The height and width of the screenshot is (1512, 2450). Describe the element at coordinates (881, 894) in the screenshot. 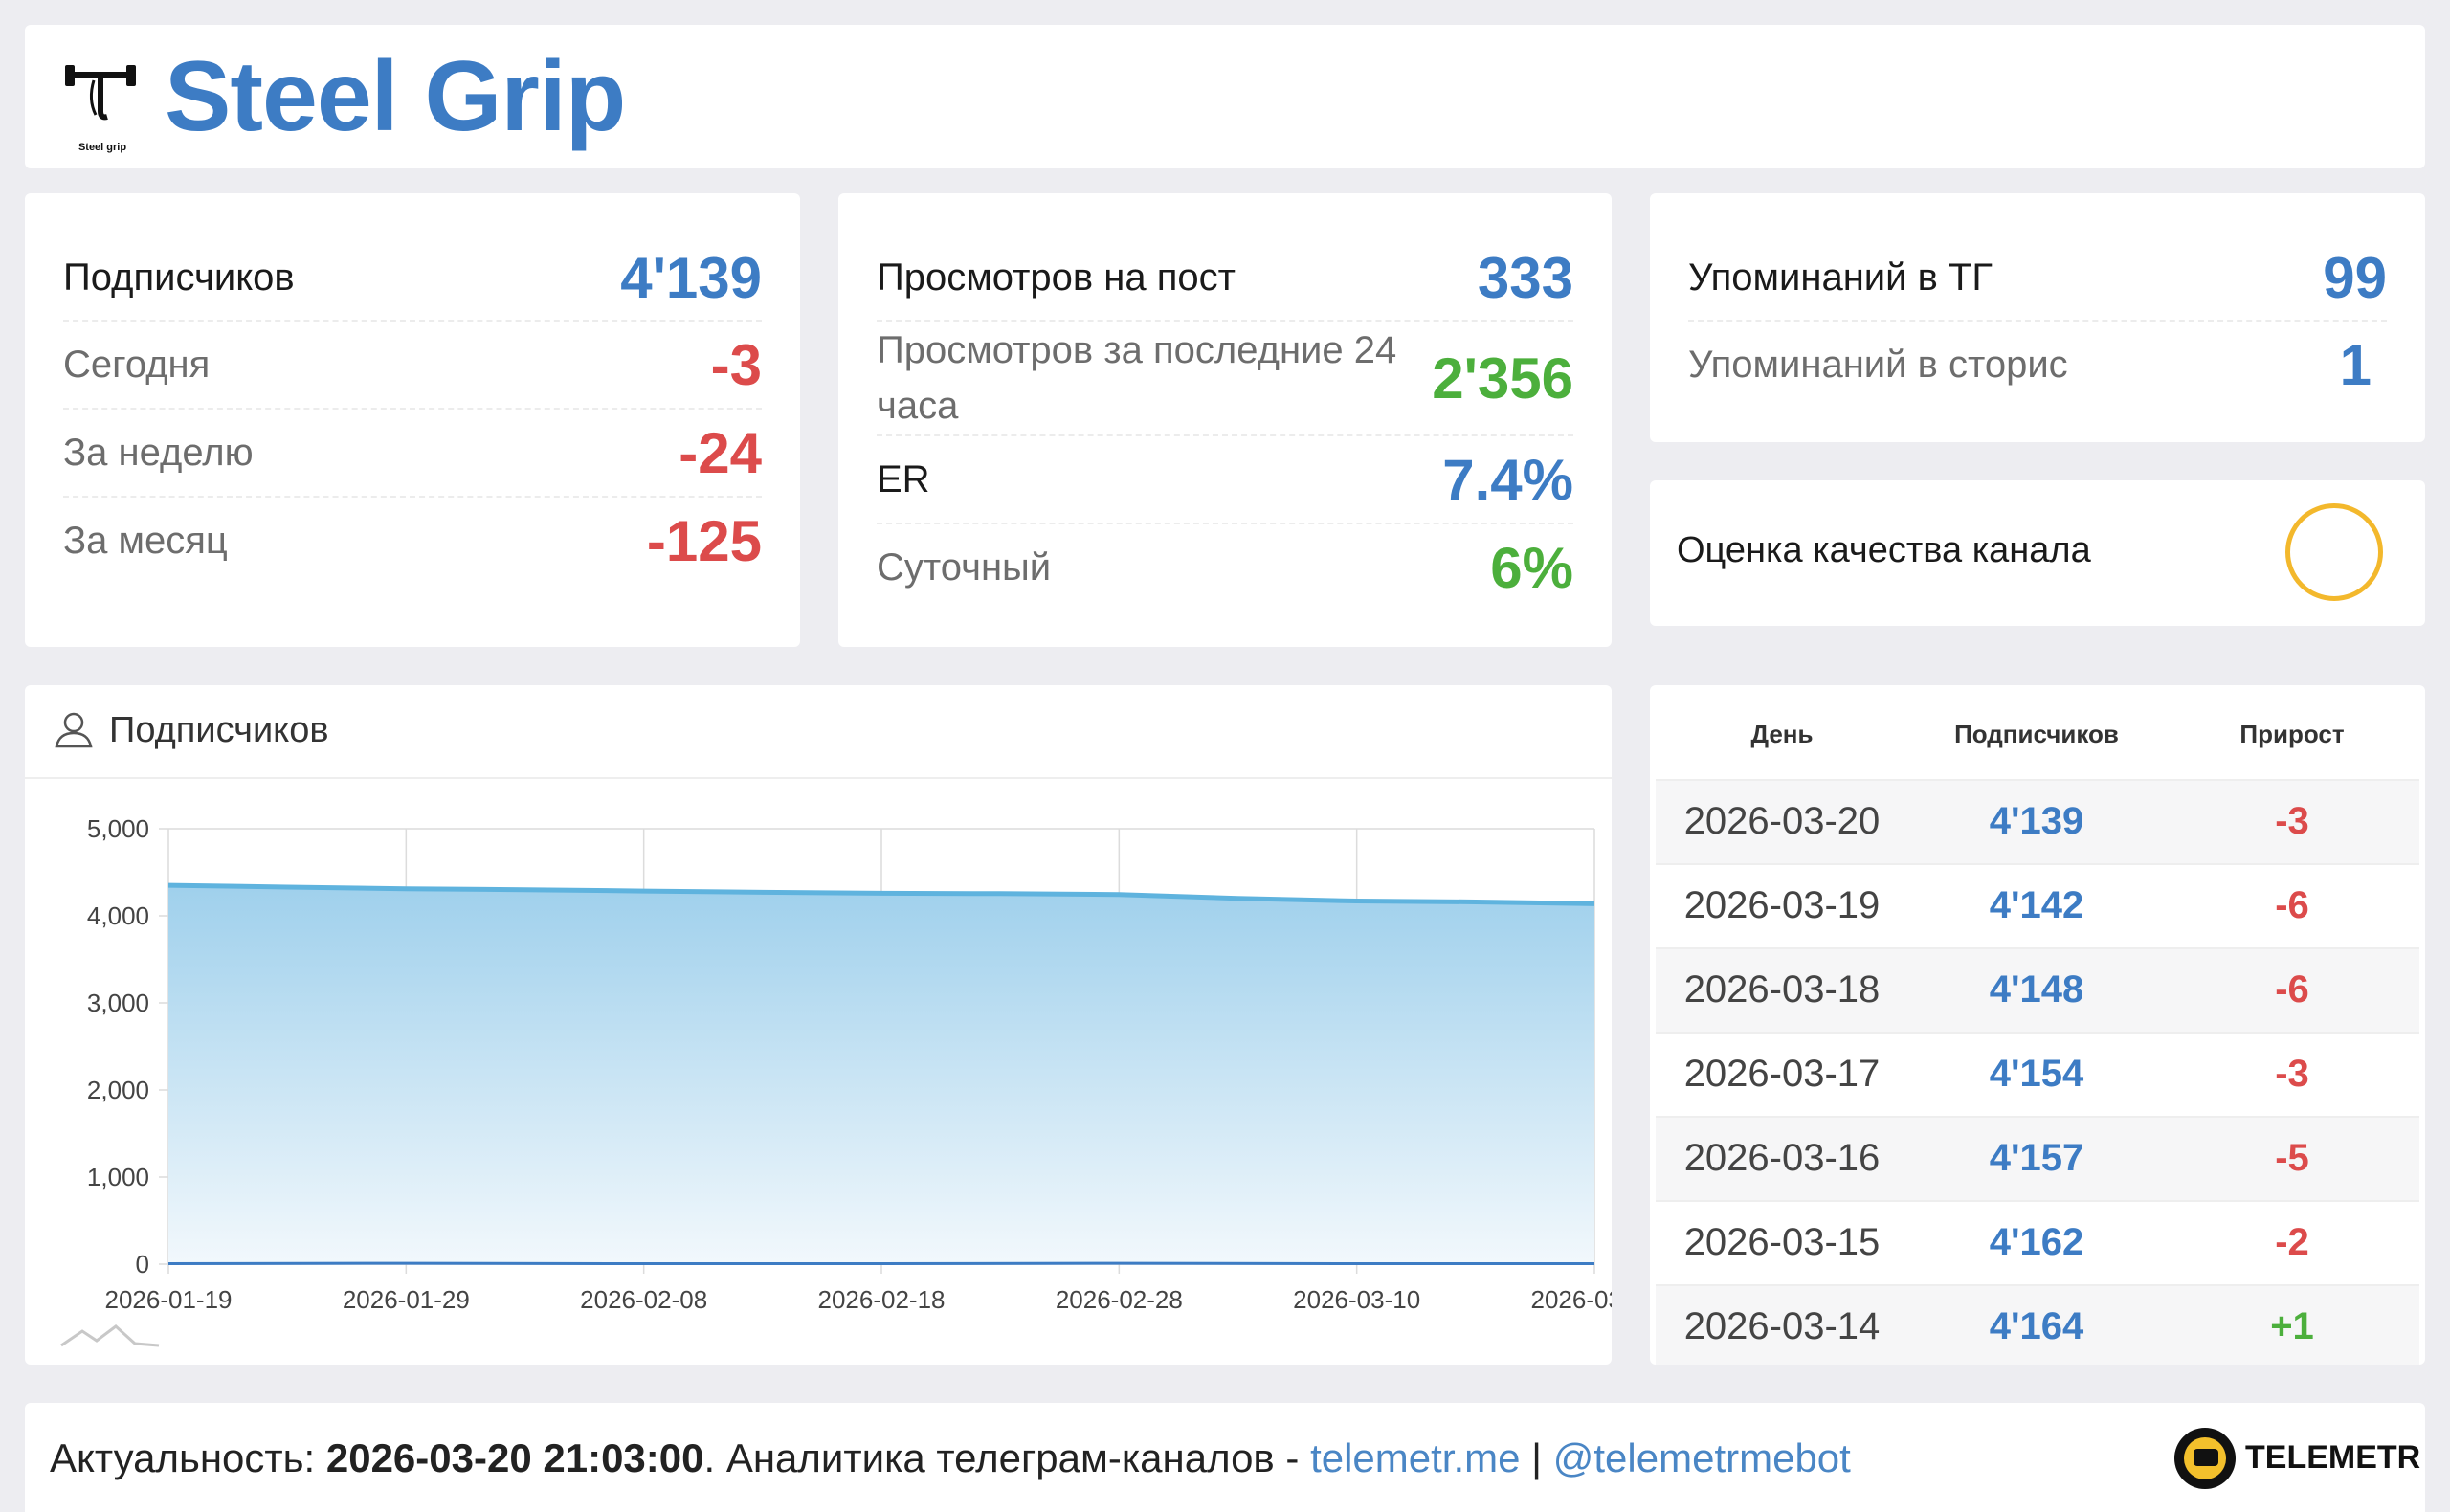

I see `series-line-subscribers` at that location.